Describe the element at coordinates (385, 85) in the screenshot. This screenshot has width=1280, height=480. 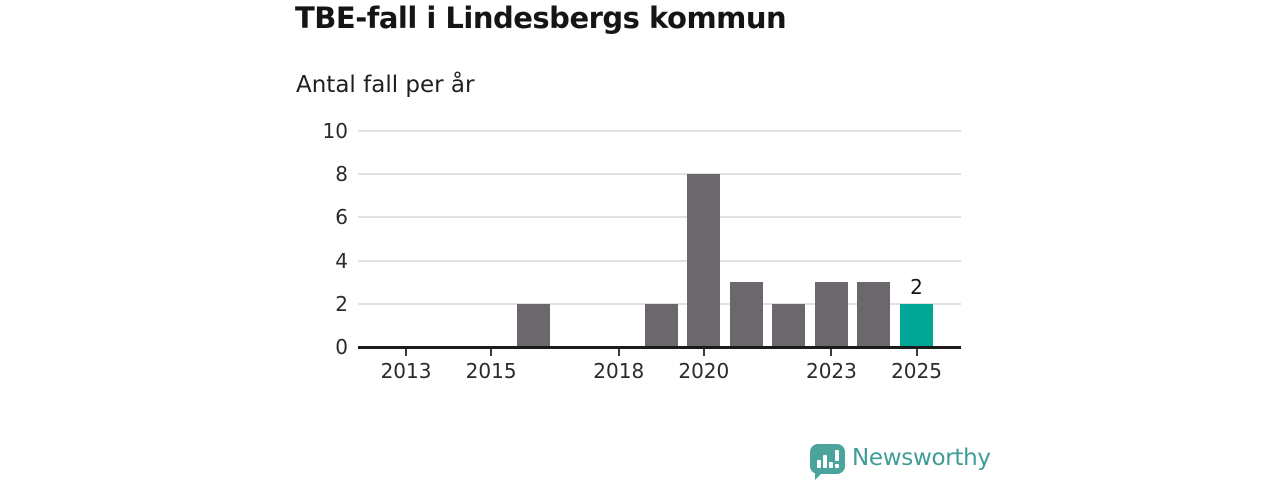
I see `chart-subtitle: Antal fall per år` at that location.